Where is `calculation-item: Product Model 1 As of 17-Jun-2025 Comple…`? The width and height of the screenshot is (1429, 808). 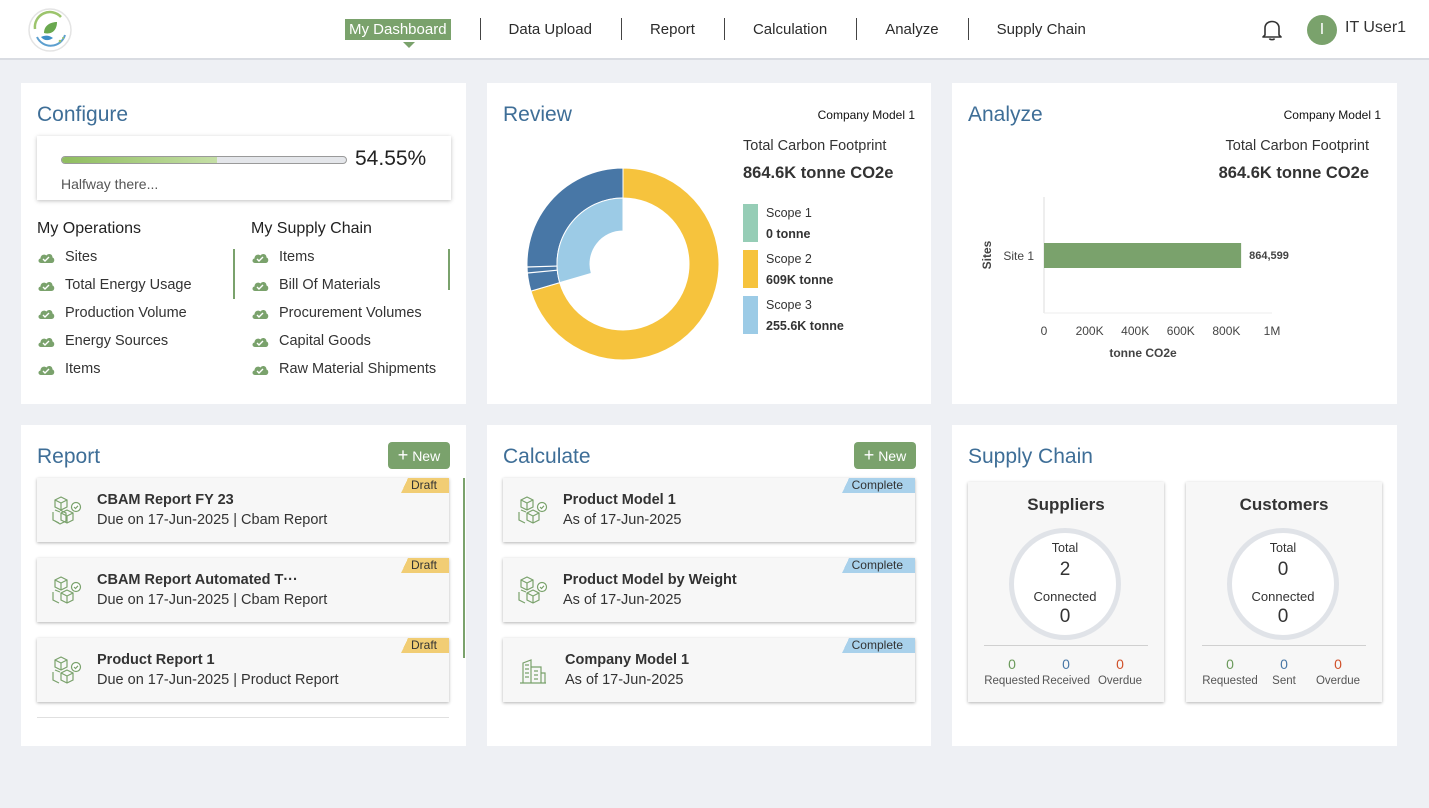 calculation-item: Product Model 1 As of 17-Jun-2025 Comple… is located at coordinates (709, 510).